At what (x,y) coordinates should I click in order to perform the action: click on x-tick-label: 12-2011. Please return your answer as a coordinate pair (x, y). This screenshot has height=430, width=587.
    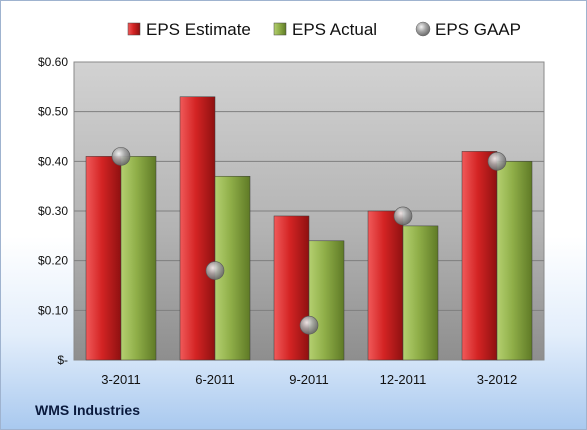
    Looking at the image, I should click on (403, 379).